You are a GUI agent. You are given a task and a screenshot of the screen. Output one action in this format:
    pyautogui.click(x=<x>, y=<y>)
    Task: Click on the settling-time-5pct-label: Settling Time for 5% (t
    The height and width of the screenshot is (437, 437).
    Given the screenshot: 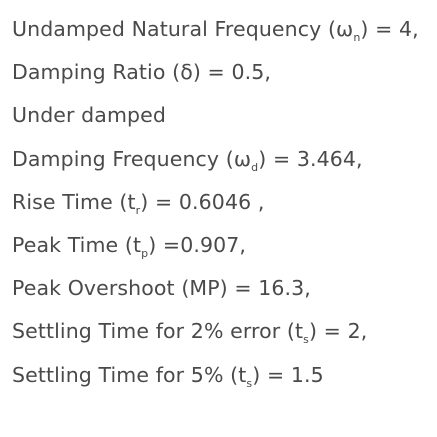 What is the action you would take?
    pyautogui.click(x=129, y=374)
    